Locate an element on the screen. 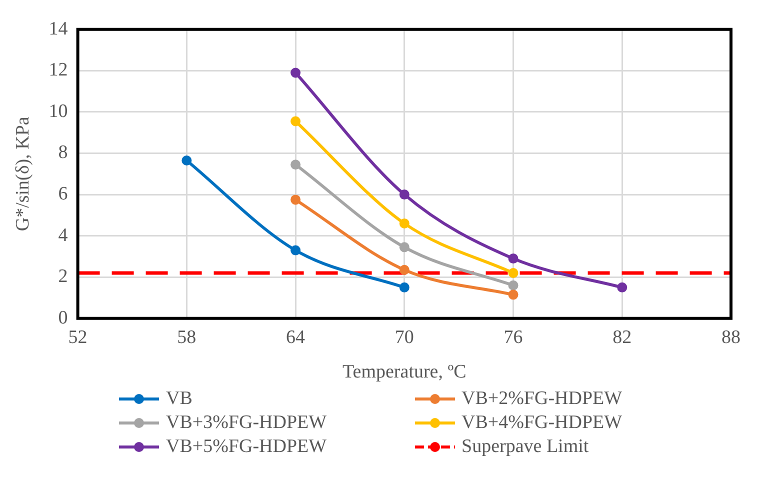 Image resolution: width=757 pixels, height=500 pixels. y-tick-label: 2 is located at coordinates (63, 277).